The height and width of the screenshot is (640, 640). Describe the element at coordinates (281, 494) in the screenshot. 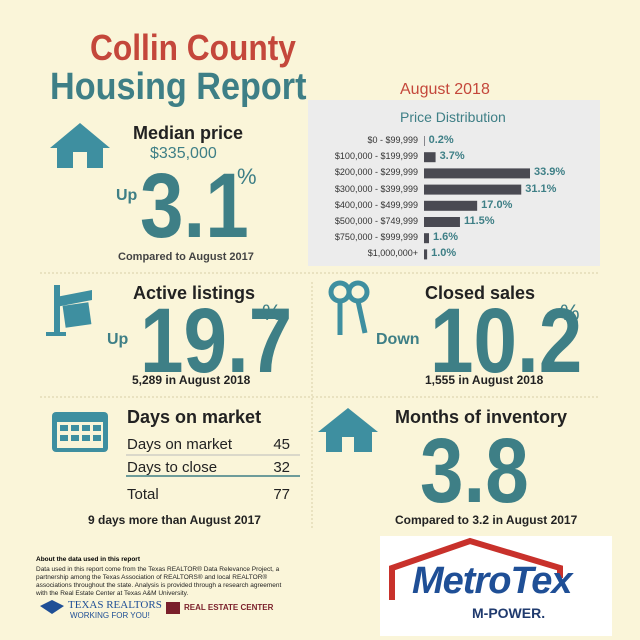

I see `row-value: 77` at that location.